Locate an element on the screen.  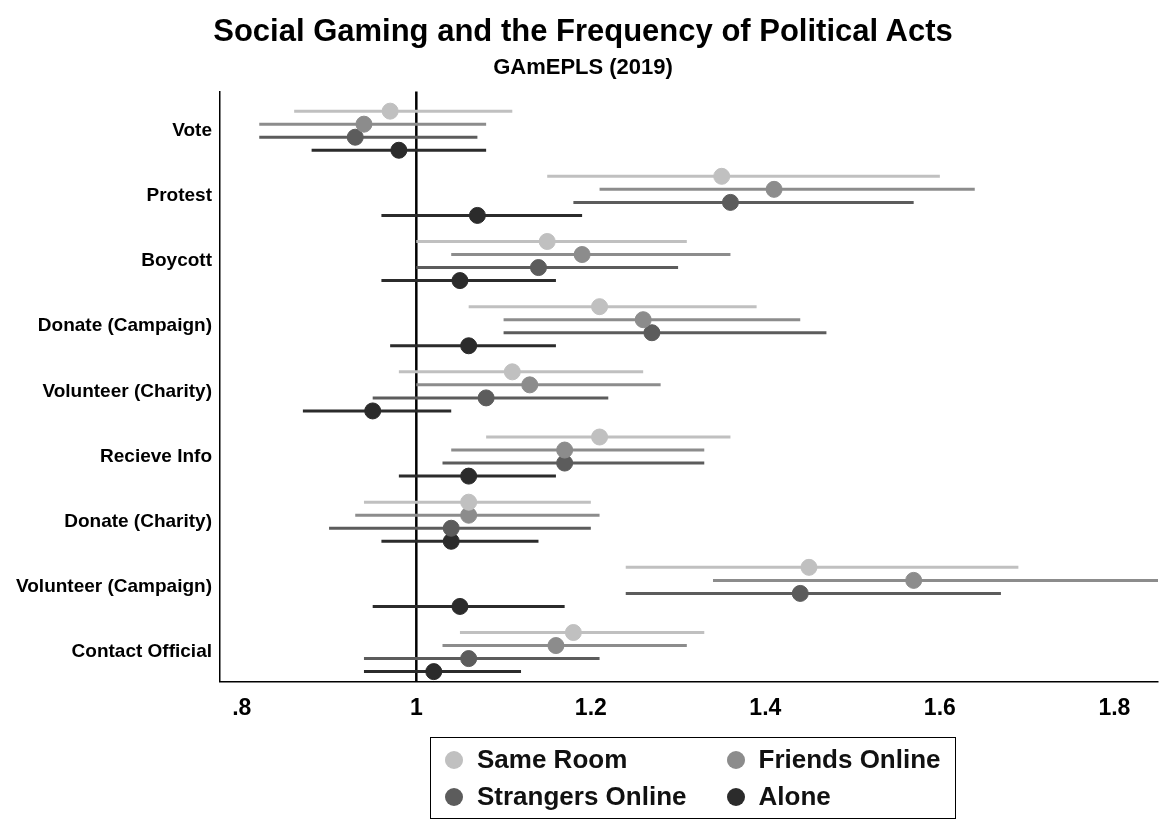
x-tick-label: 1.6 is located at coordinates (939, 706).